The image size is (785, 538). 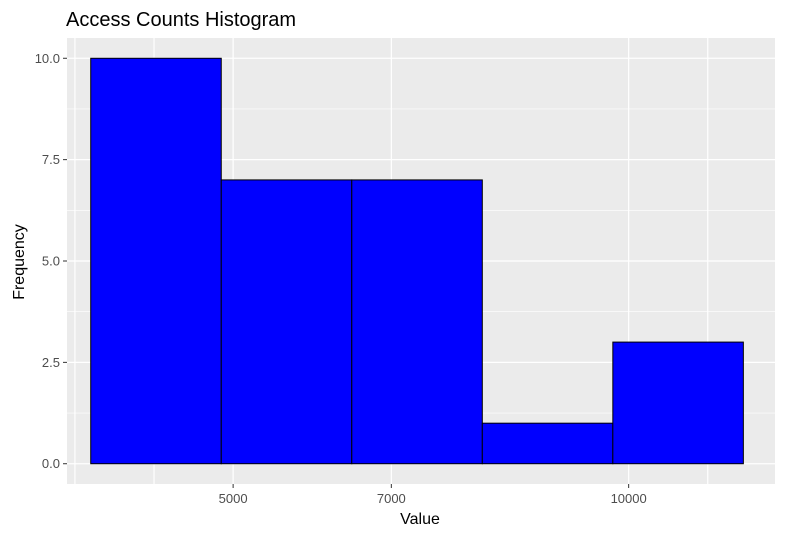 I want to click on y-tick-label: 10.0, so click(x=47, y=58).